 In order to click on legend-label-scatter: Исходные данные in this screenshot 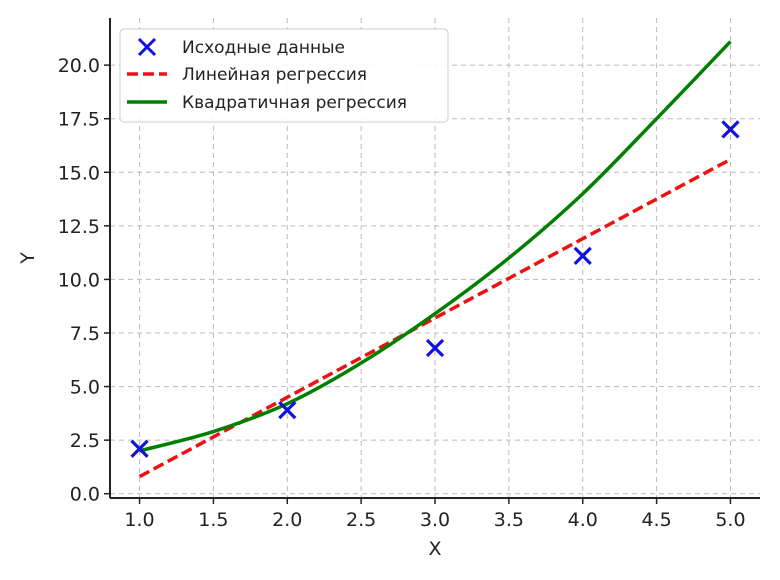, I will do `click(263, 48)`.